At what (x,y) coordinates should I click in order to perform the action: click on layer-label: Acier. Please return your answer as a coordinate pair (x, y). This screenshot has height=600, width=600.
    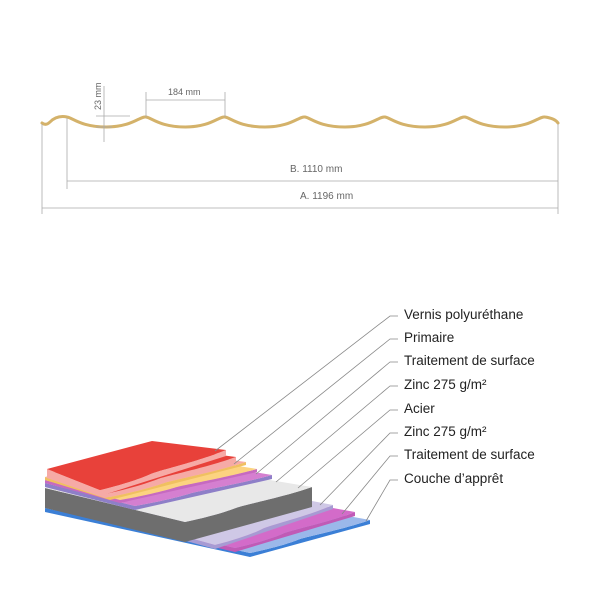
    Looking at the image, I should click on (419, 408).